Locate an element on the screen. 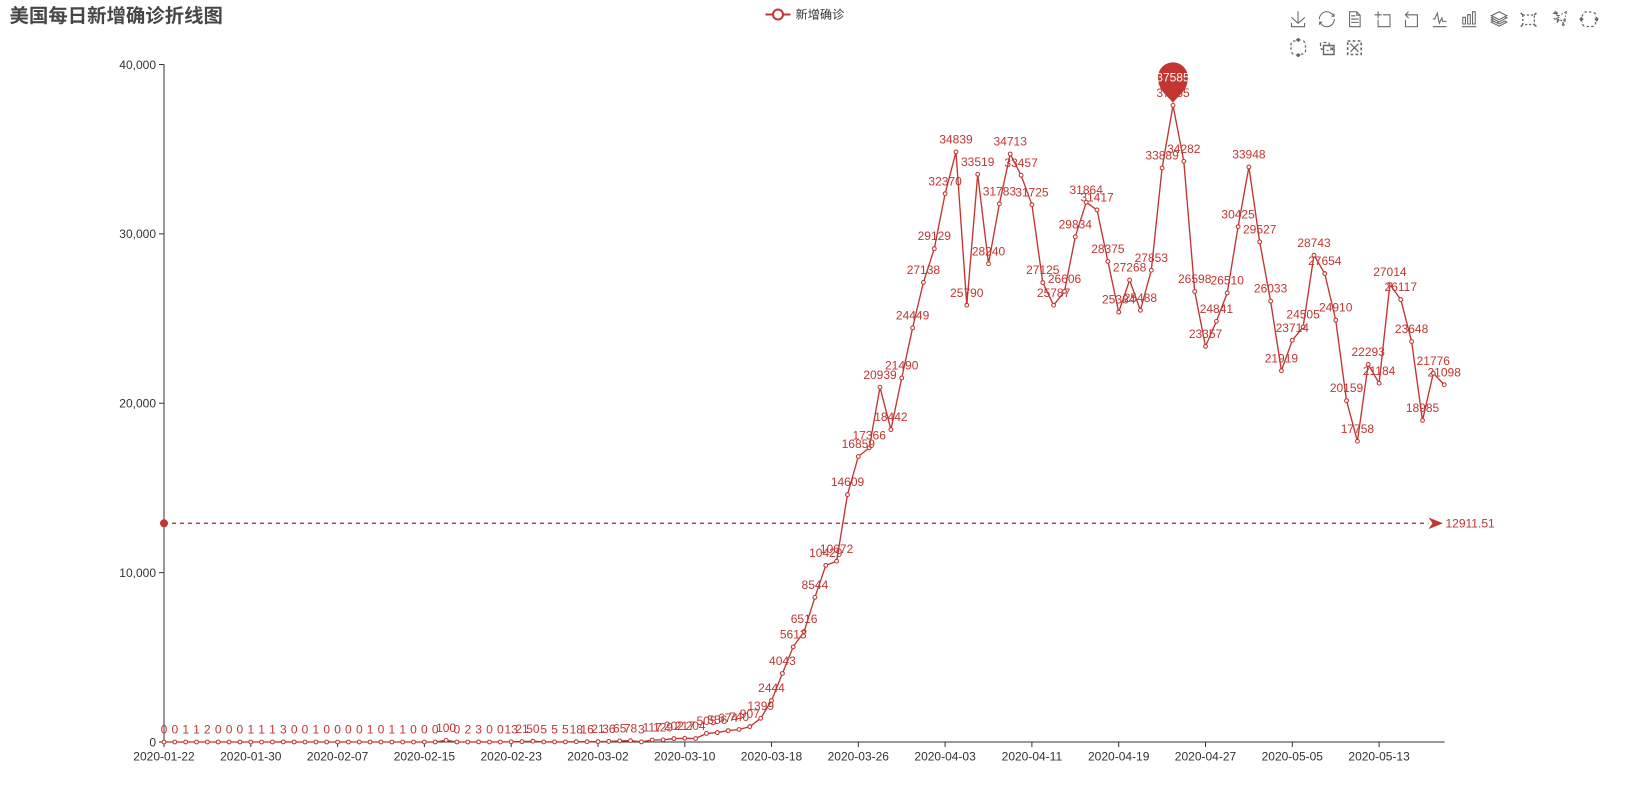 The width and height of the screenshot is (1651, 803). svg-text: 29527 is located at coordinates (1260, 230).